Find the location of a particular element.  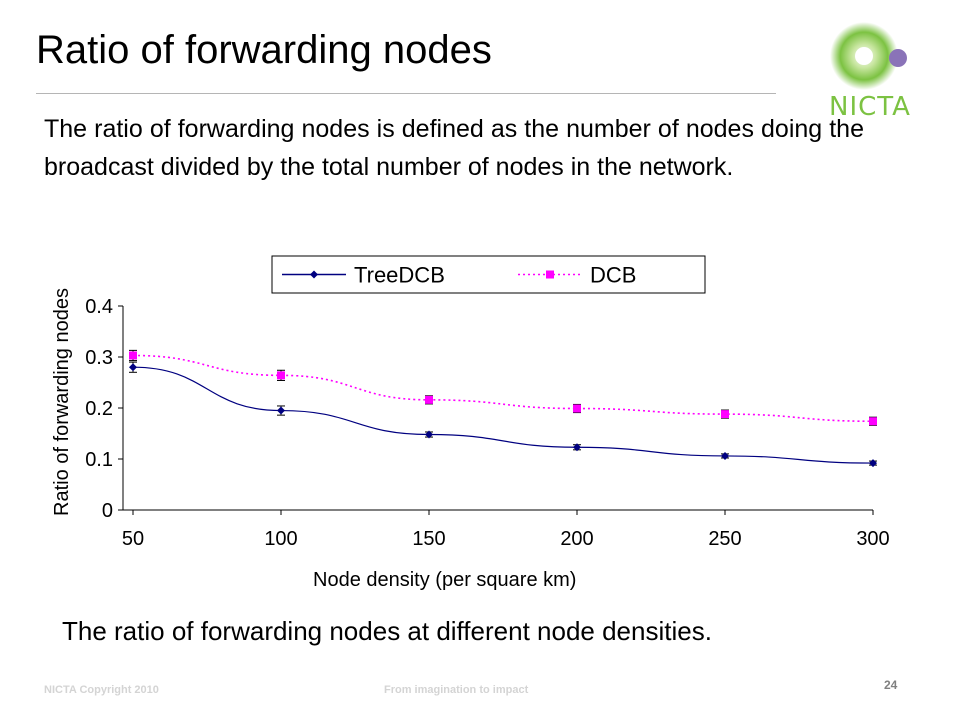

x-tick-label: 300 is located at coordinates (872, 539).